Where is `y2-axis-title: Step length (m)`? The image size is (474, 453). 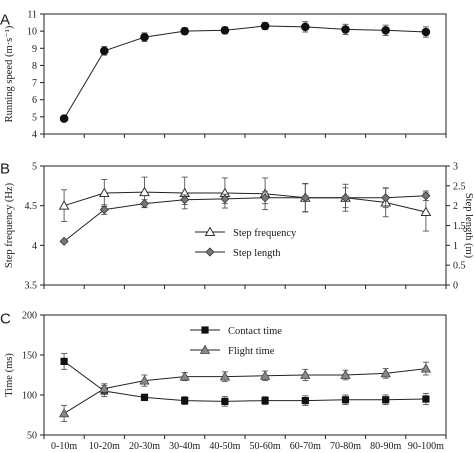
y2-axis-title: Step length (m) is located at coordinates (468, 226).